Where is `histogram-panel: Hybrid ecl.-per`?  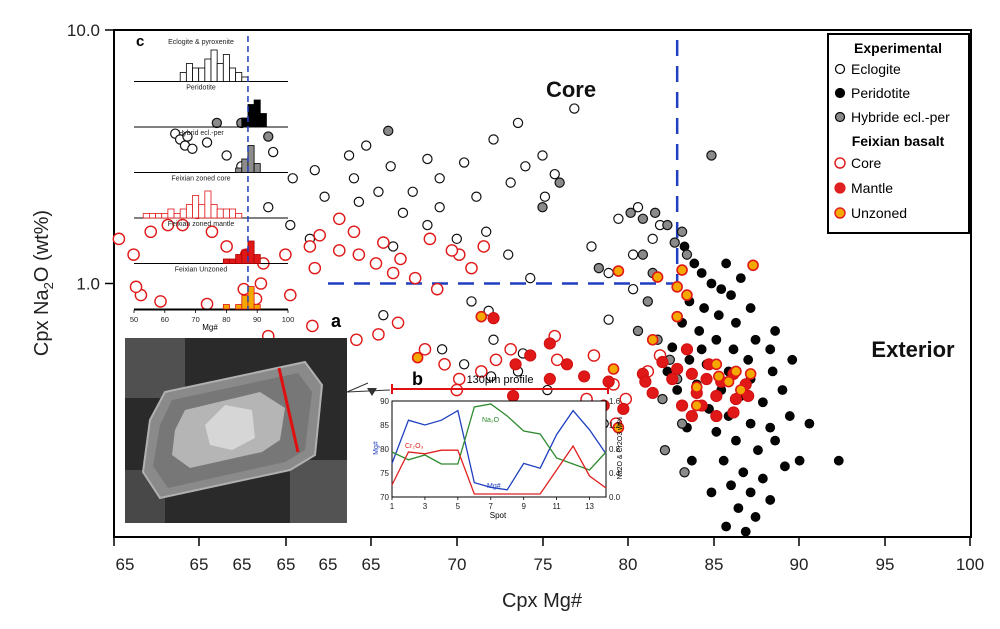
histogram-panel: Hybrid ecl.-per is located at coordinates (211, 151).